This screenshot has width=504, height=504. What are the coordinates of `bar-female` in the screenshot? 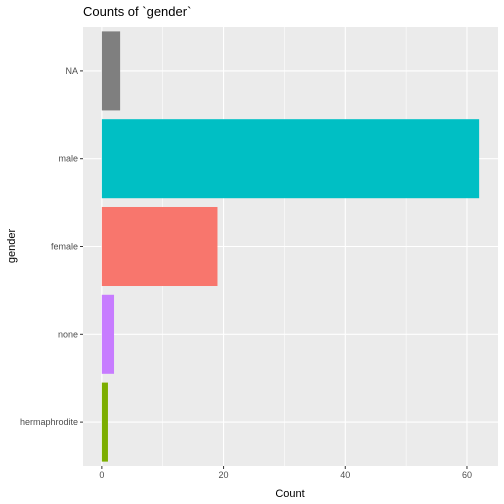 It's located at (159, 246).